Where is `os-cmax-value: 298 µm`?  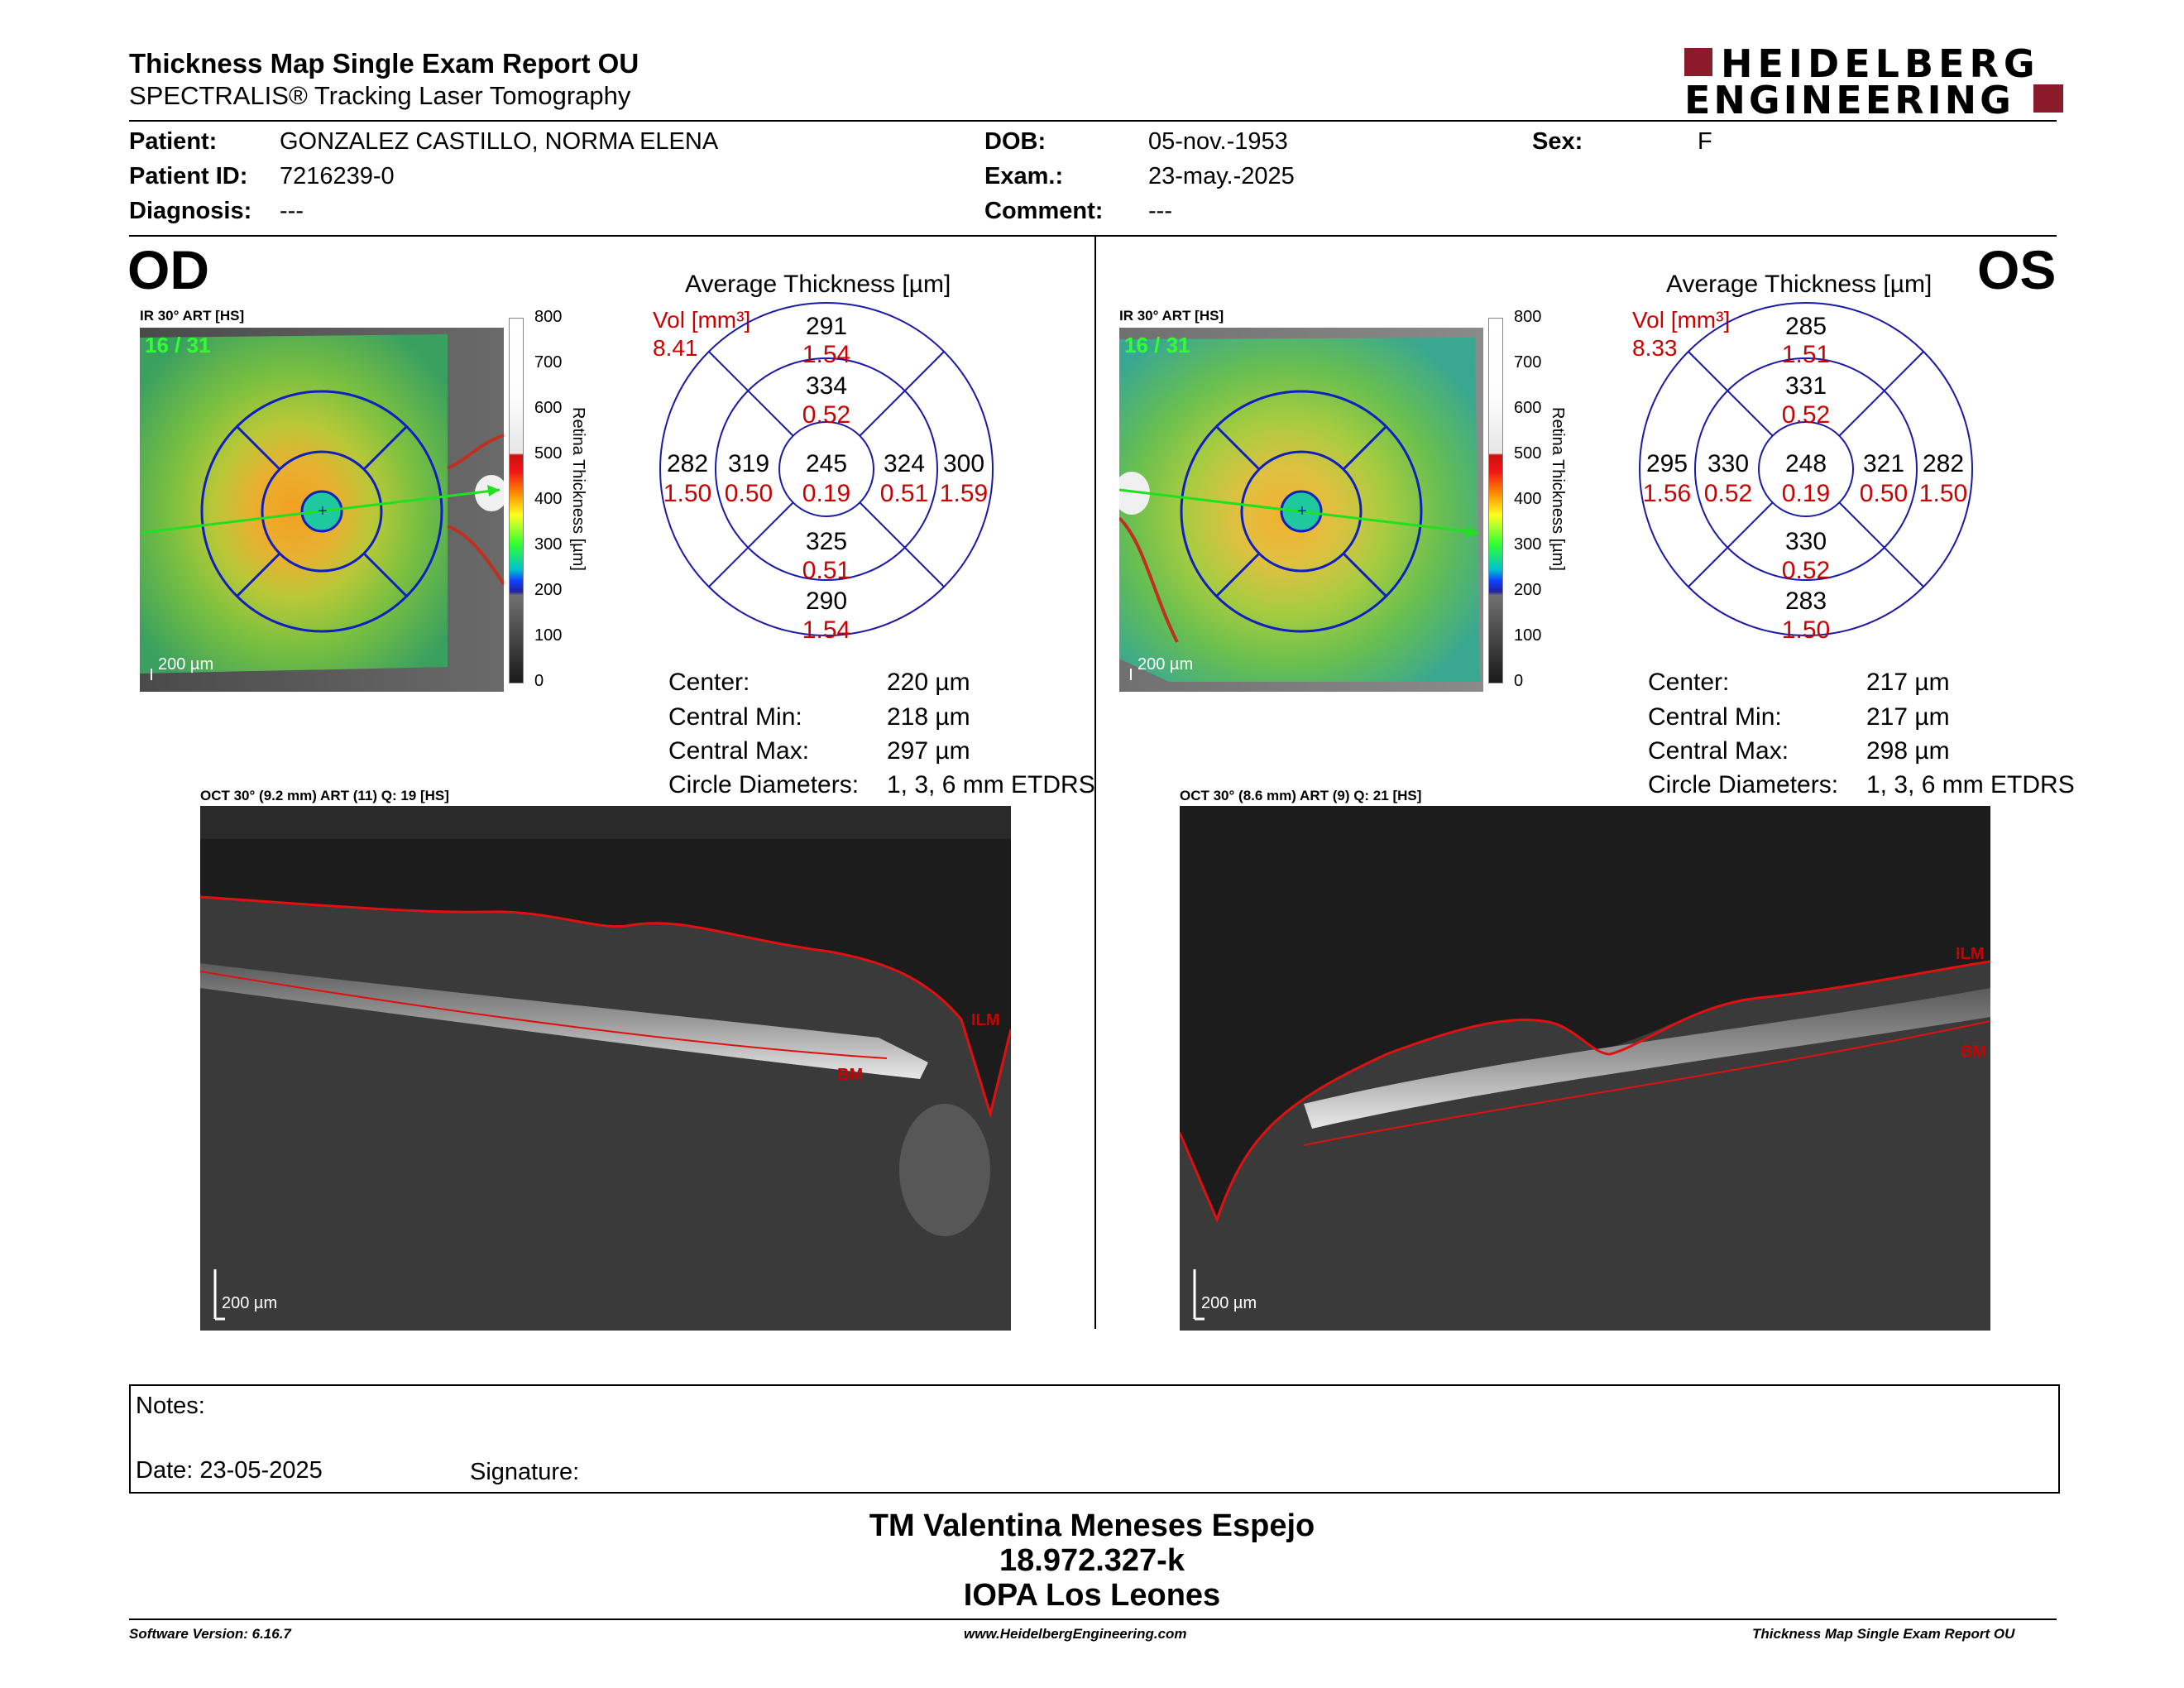 os-cmax-value: 298 µm is located at coordinates (1908, 751).